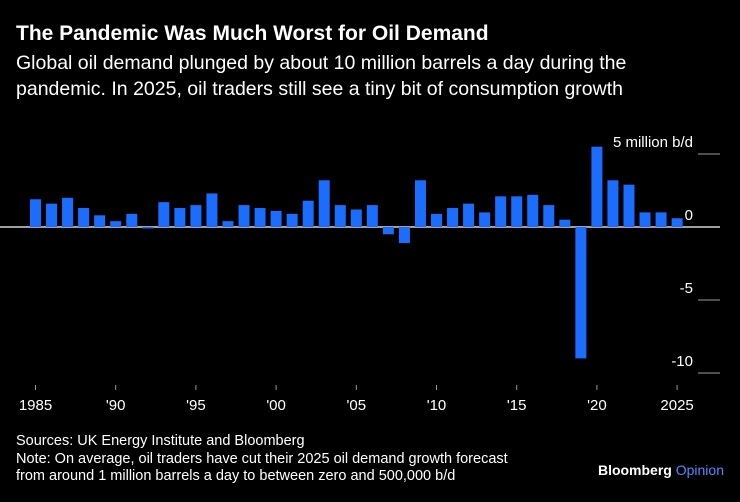 This screenshot has height=502, width=740. What do you see at coordinates (196, 216) in the screenshot?
I see `bar-1995` at bounding box center [196, 216].